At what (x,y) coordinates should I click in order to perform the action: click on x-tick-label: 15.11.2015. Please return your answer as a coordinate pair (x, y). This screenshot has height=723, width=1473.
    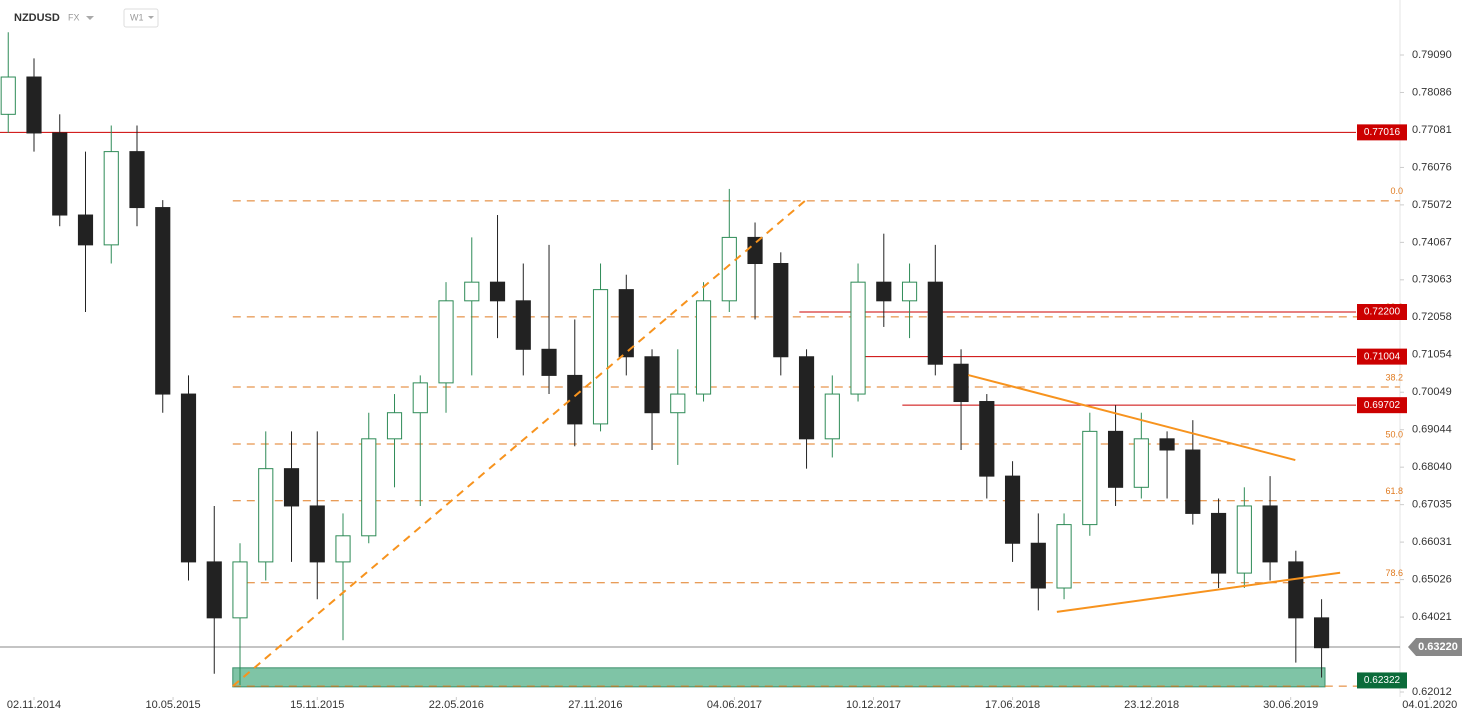
    Looking at the image, I should click on (317, 705).